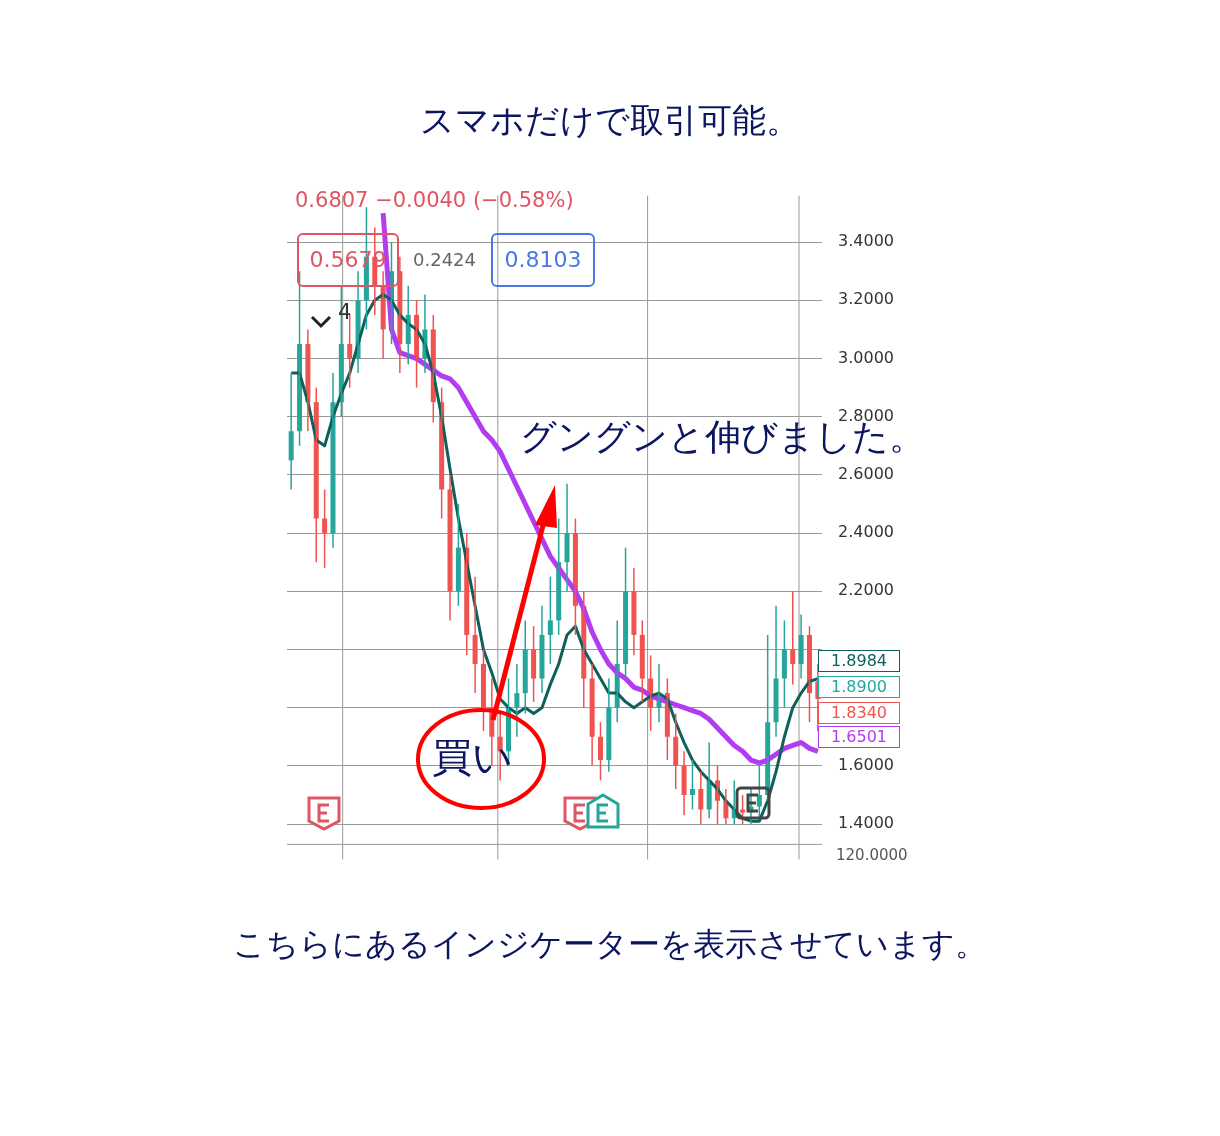 This screenshot has width=1220, height=1136. Describe the element at coordinates (866, 241) in the screenshot. I see `y-tick-label: 3.4000` at that location.